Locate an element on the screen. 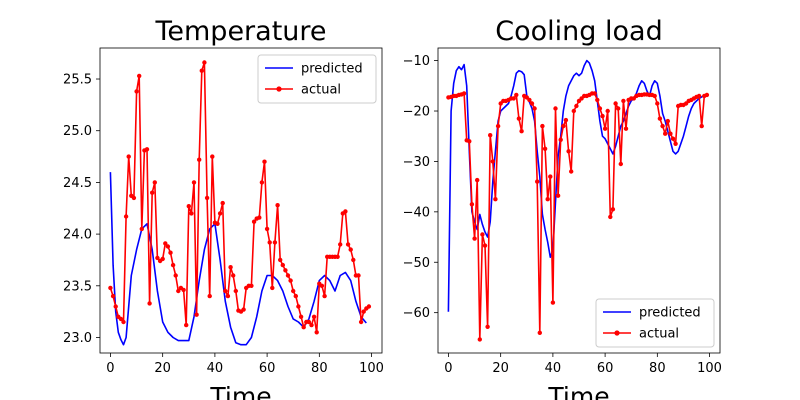  chart-cooling-load-y-tick-label: −50 is located at coordinates (416, 263).